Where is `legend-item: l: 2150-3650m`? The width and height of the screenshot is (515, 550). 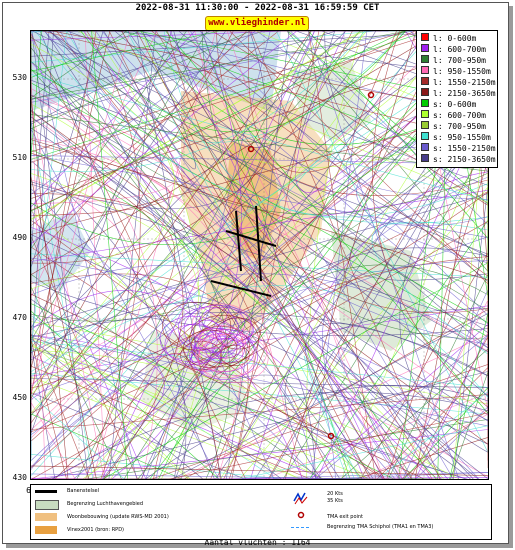 legend-item: l: 2150-3650m is located at coordinates (458, 93).